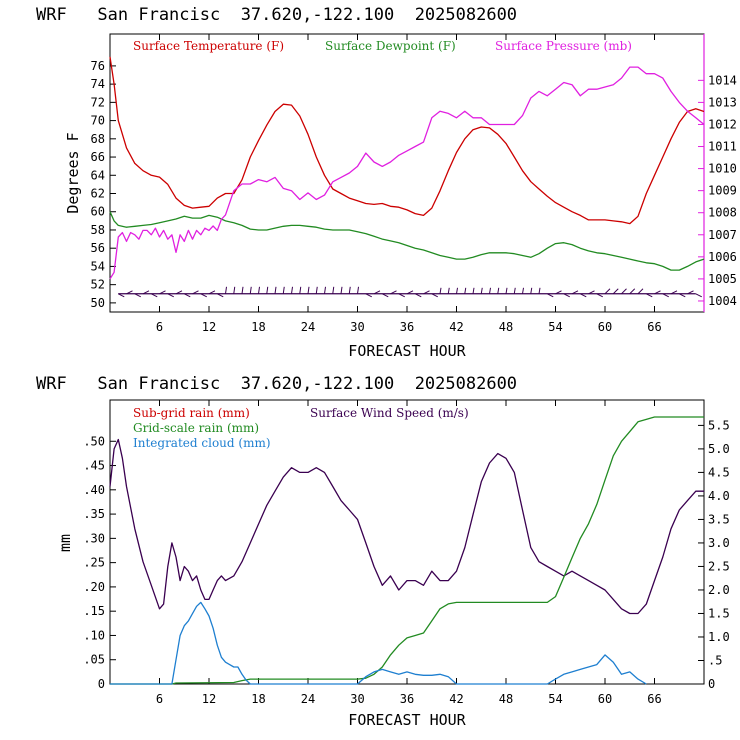 The height and width of the screenshot is (740, 740). I want to click on y2-tick-label: 1007, so click(722, 235).